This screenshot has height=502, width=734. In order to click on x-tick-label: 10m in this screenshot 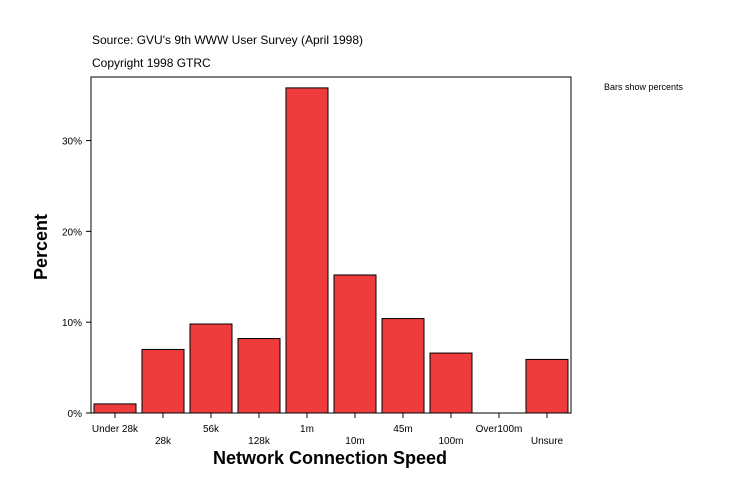, I will do `click(354, 441)`.